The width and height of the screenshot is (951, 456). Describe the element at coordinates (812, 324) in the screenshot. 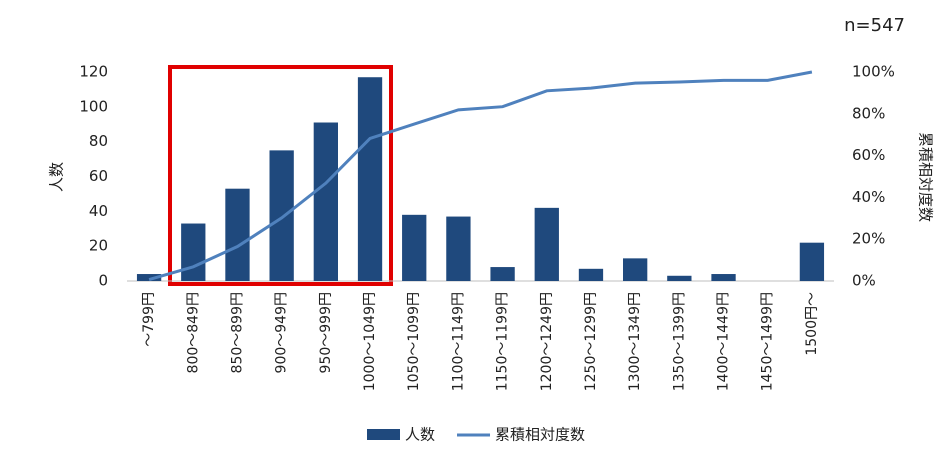

I see `x-tick-label: 1500円～` at that location.